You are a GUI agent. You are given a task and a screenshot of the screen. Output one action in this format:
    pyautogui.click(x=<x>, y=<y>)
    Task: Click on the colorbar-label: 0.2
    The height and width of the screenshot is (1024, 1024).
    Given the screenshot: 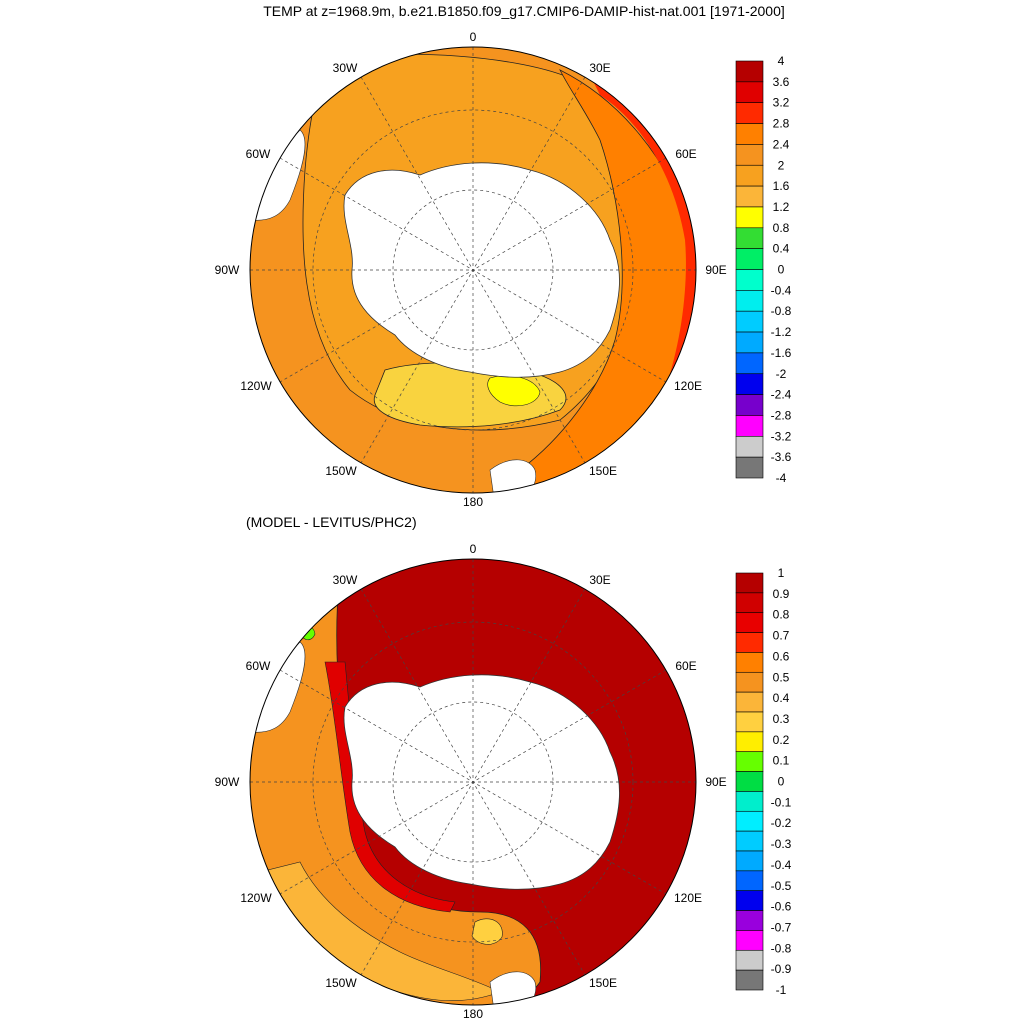 What is the action you would take?
    pyautogui.click(x=781, y=740)
    